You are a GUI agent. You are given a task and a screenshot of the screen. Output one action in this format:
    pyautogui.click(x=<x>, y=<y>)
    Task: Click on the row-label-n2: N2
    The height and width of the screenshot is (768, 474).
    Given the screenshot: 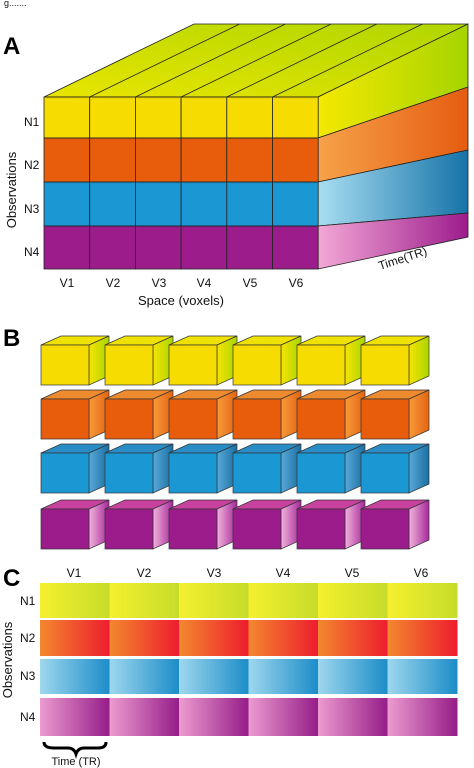 What is the action you would take?
    pyautogui.click(x=32, y=165)
    